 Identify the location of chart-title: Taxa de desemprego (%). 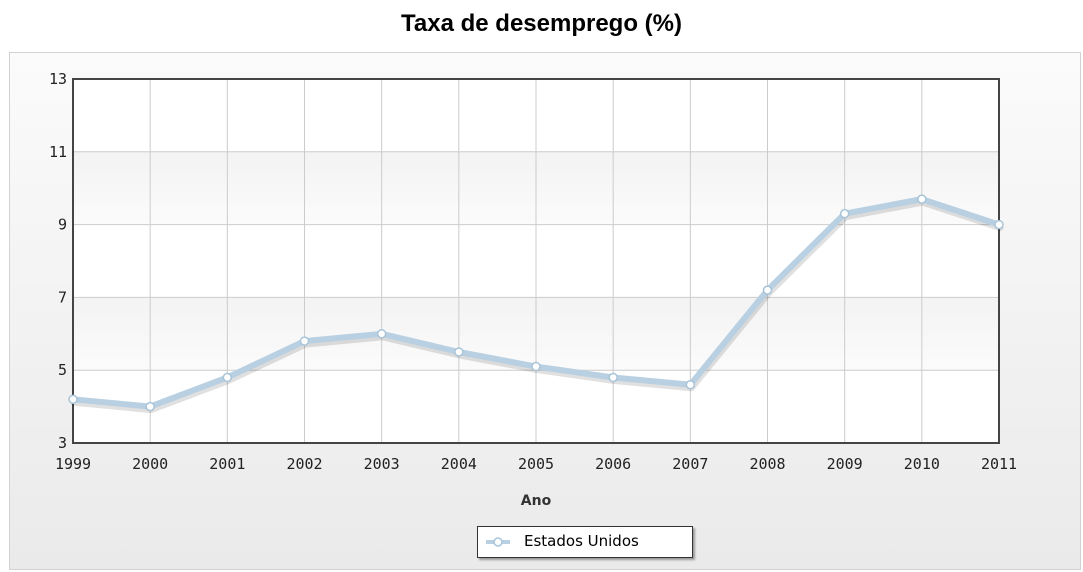
(541, 23).